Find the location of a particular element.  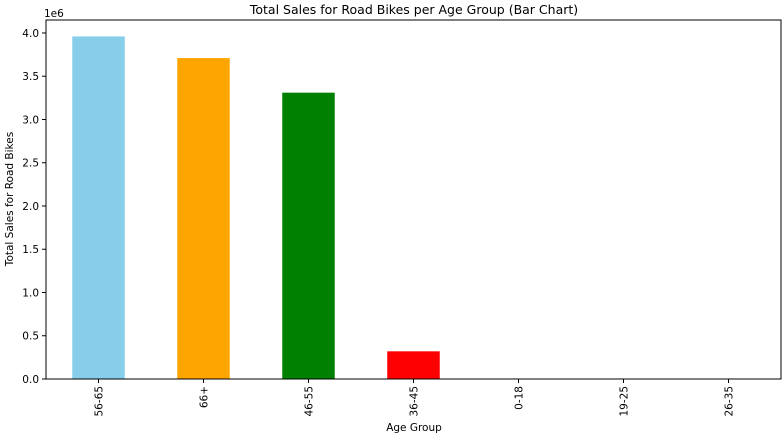

y-tick-label: 1.0 is located at coordinates (30, 293).